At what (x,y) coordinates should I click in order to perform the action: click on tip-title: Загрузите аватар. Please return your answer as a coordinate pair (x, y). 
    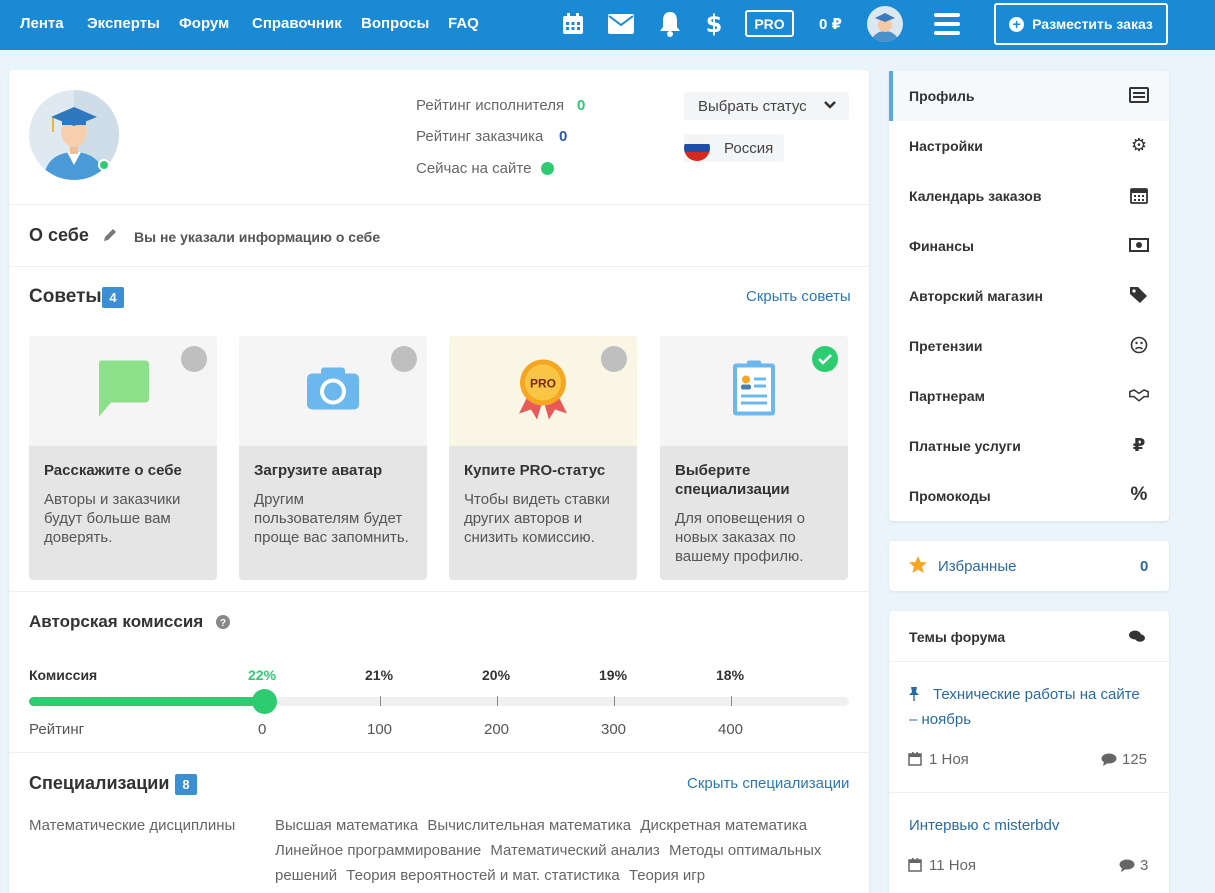
    Looking at the image, I should click on (318, 470).